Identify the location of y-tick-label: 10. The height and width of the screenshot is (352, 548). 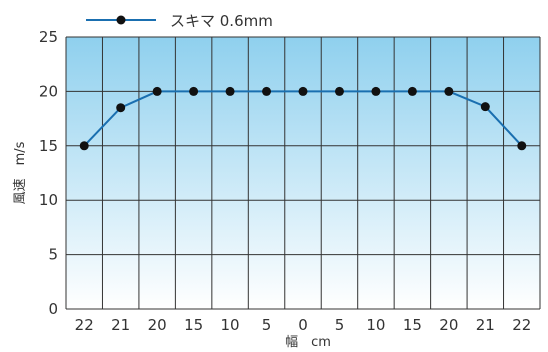
(48, 200).